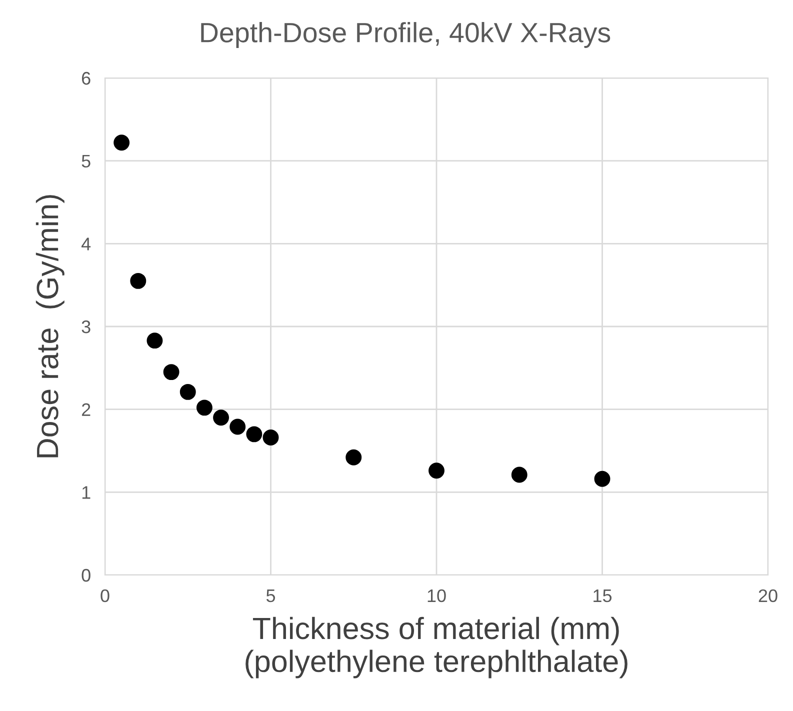  What do you see at coordinates (86, 575) in the screenshot?
I see `y-tick-label: 0` at bounding box center [86, 575].